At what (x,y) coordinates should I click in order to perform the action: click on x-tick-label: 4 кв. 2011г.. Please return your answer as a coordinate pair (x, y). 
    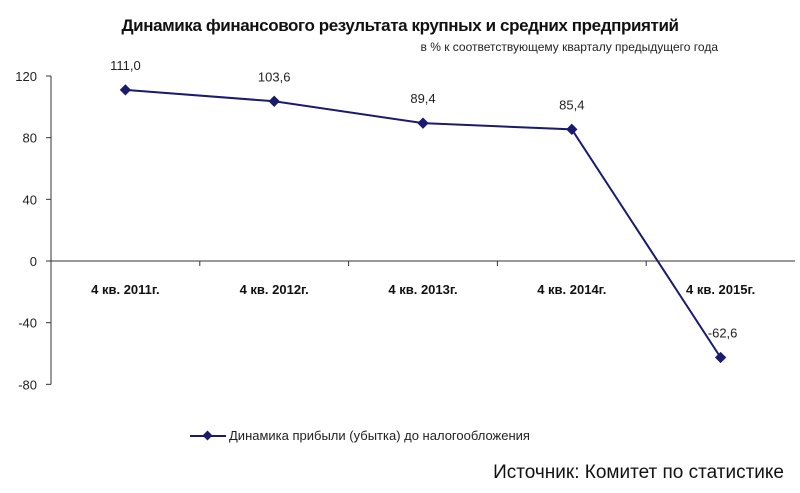
    Looking at the image, I should click on (125, 289).